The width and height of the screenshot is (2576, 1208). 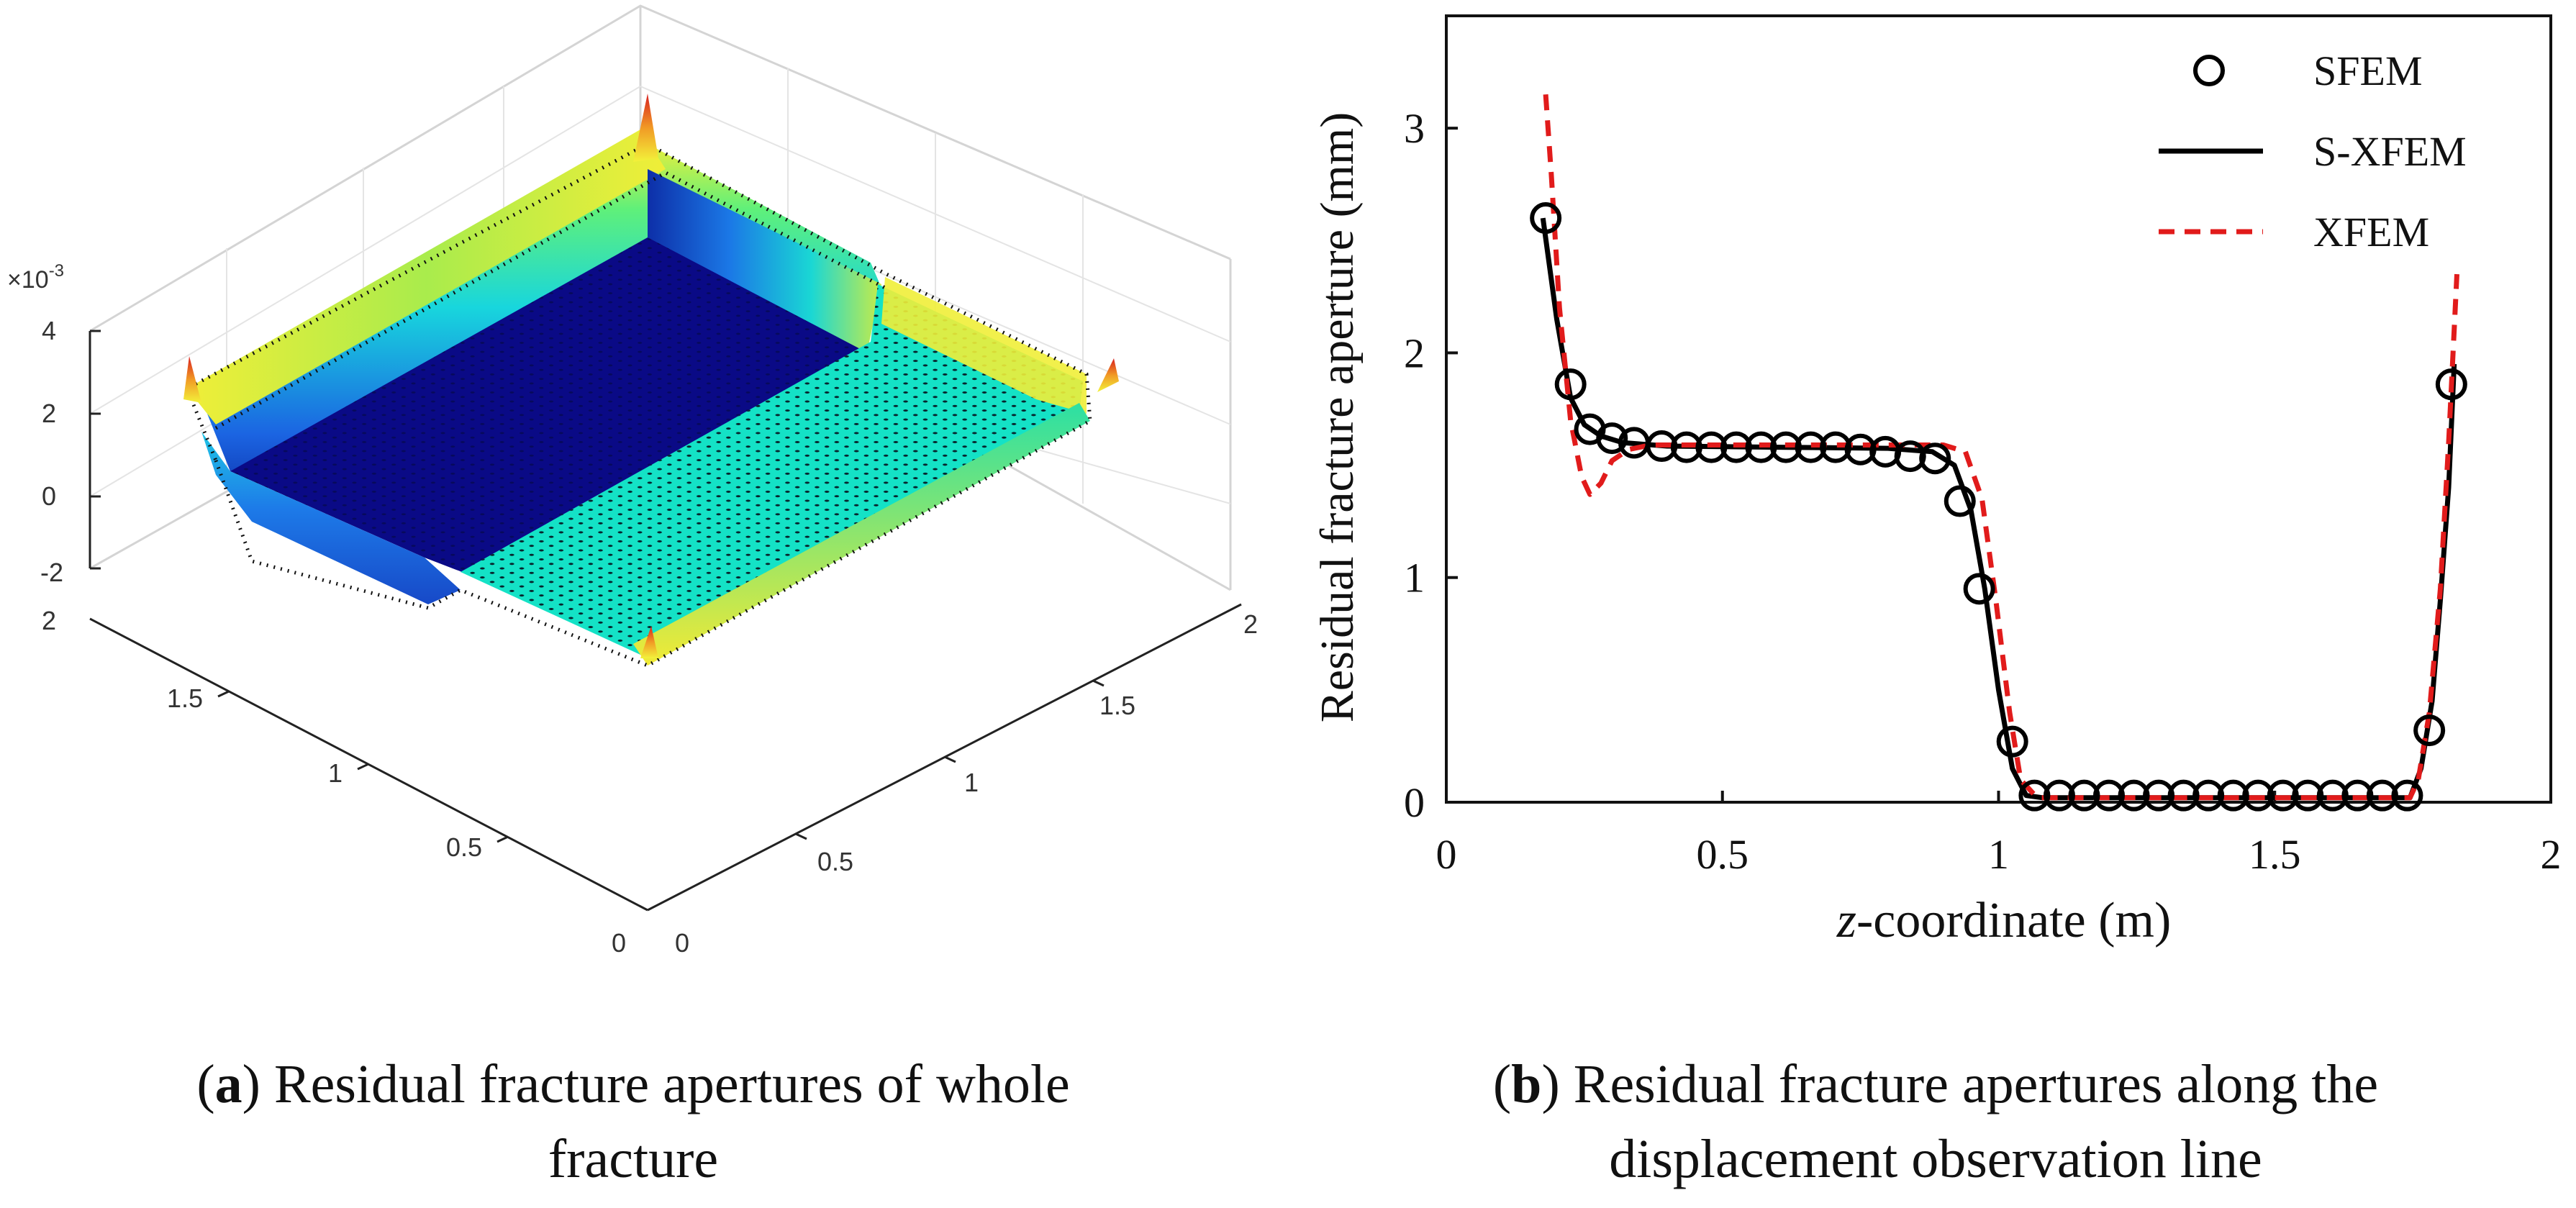 I want to click on closed-region-dots, so click(x=772, y=469).